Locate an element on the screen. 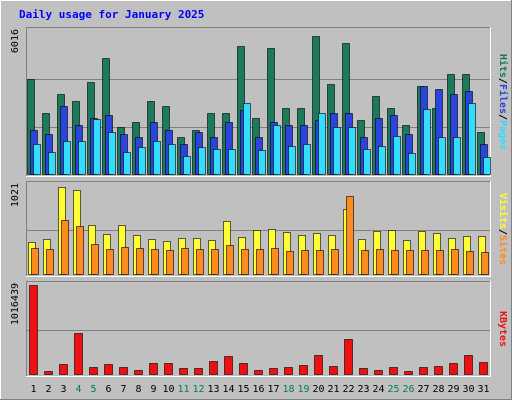 The image size is (512, 400). legend-bottom: KBytes is located at coordinates (502, 329).